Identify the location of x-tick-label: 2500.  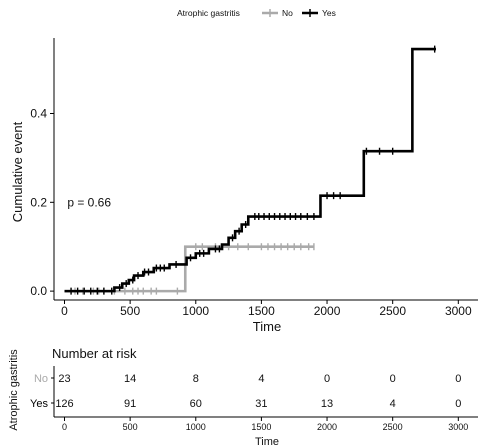
(392, 311).